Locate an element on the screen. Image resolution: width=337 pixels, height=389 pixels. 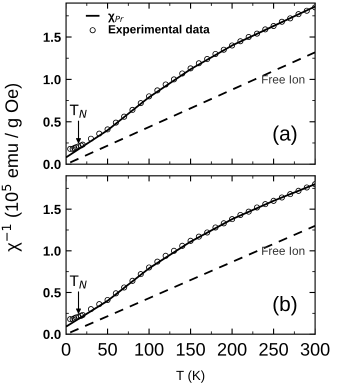
x-tick-label: 50 is located at coordinates (107, 349).